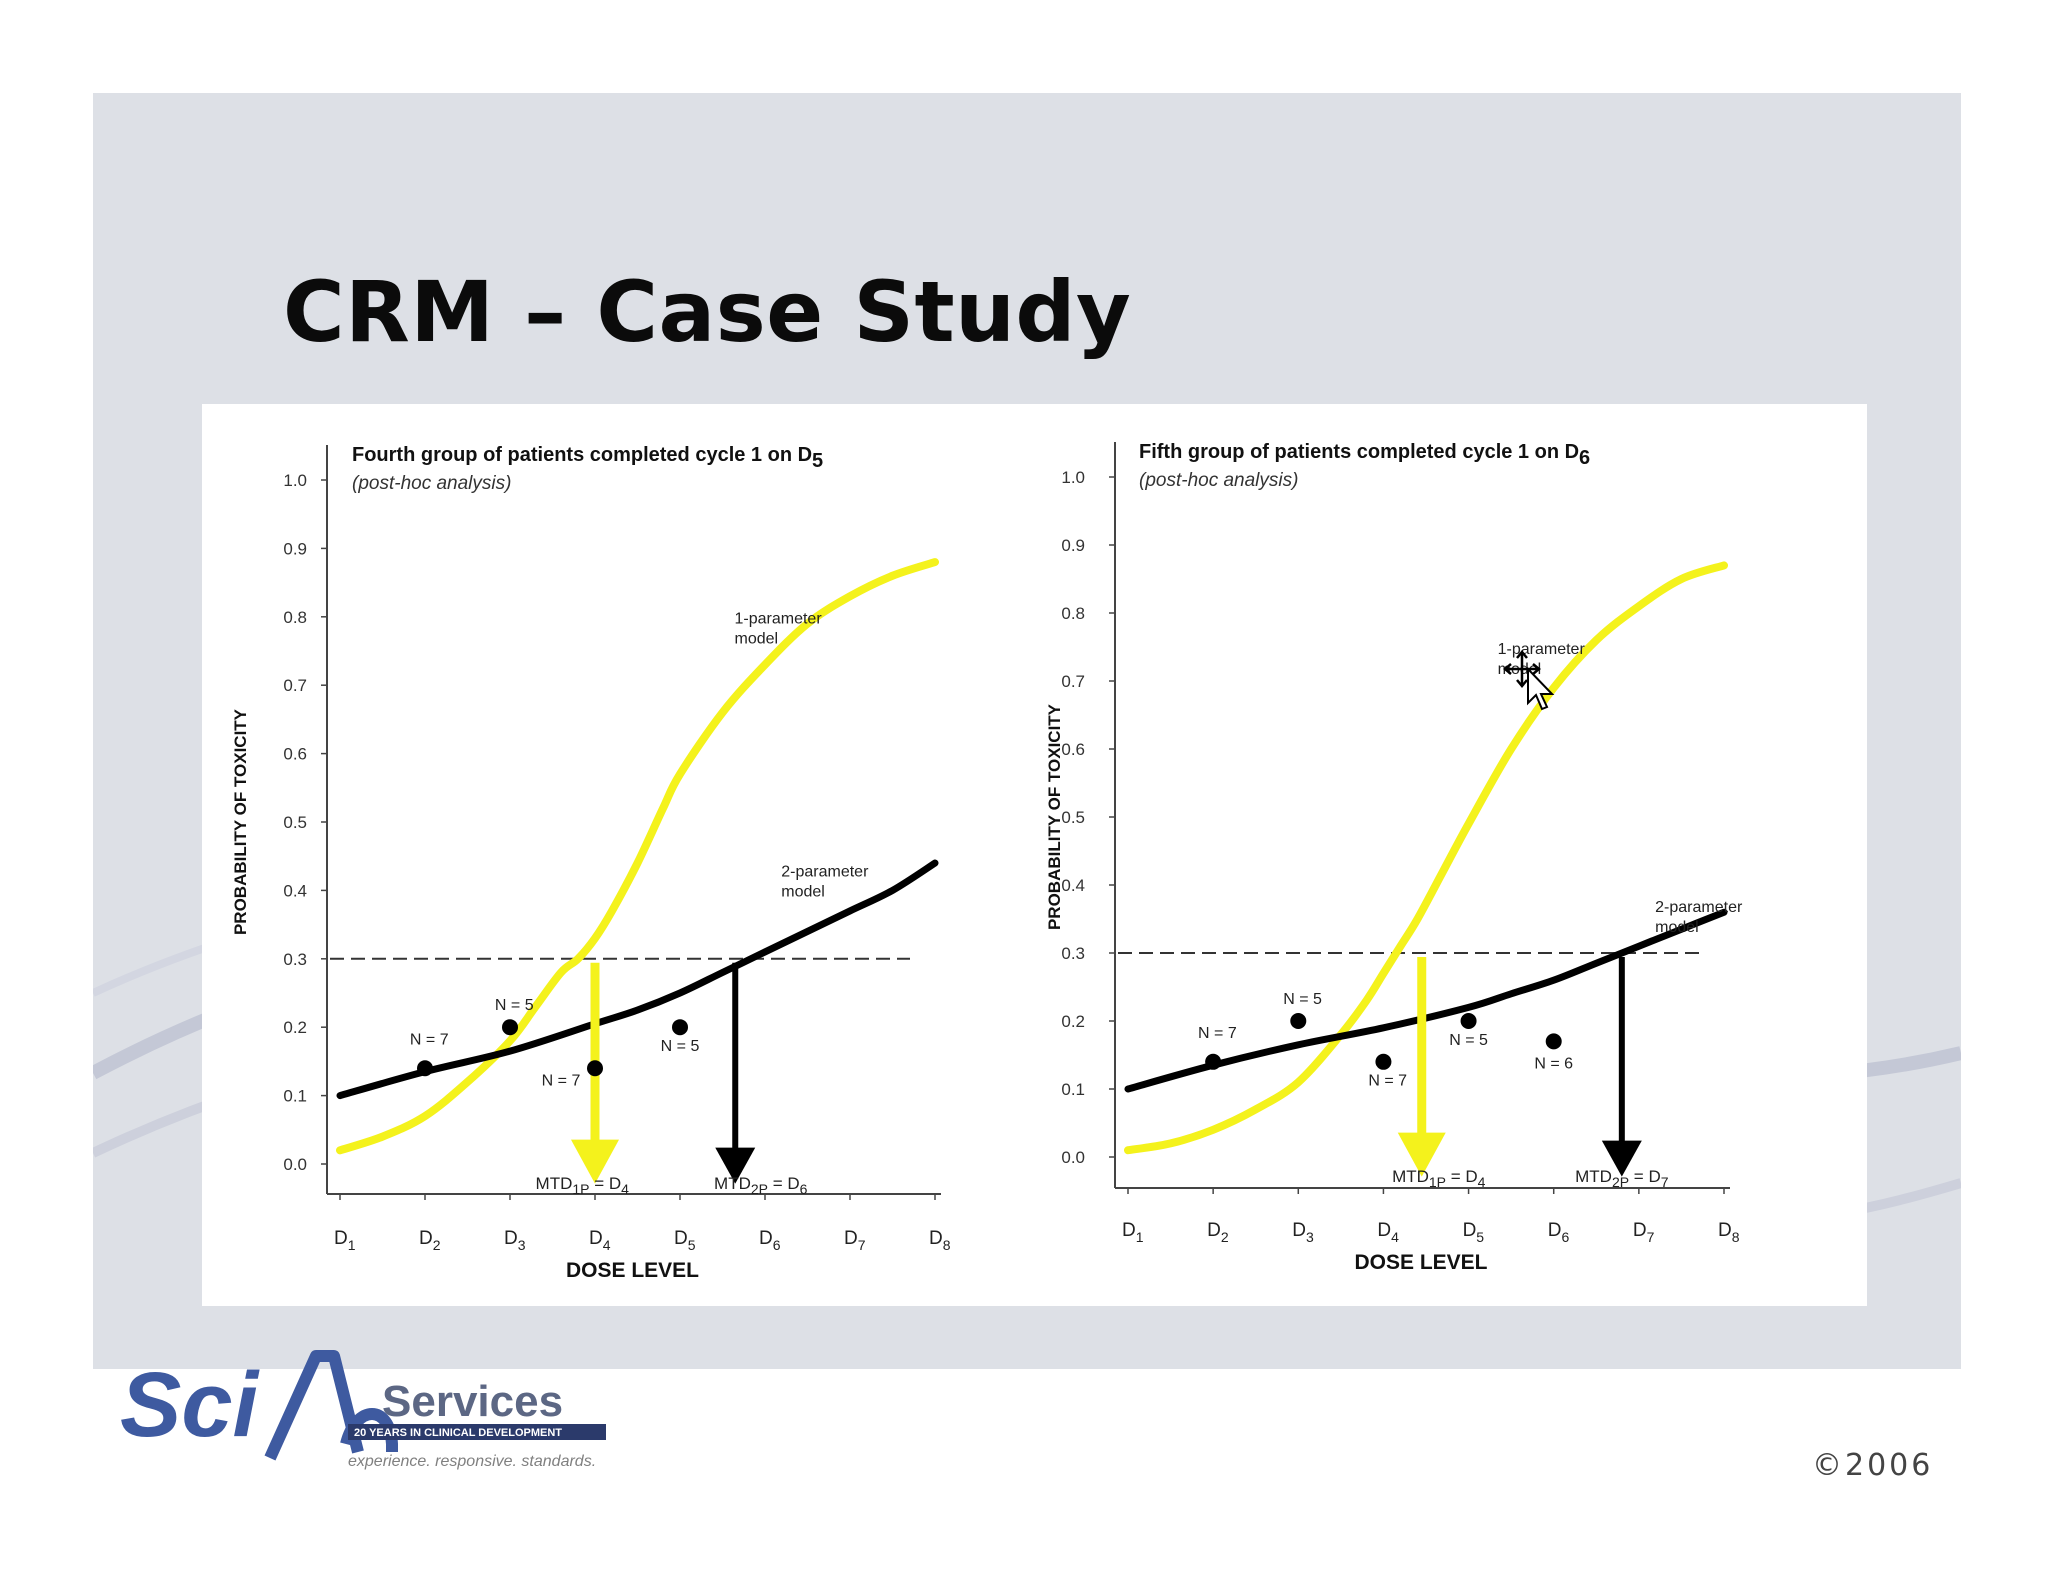  Describe the element at coordinates (458, 1433) in the screenshot. I see `logo-tagline-text: 20 YEARS IN CLINICAL DEVELOPMENT` at that location.